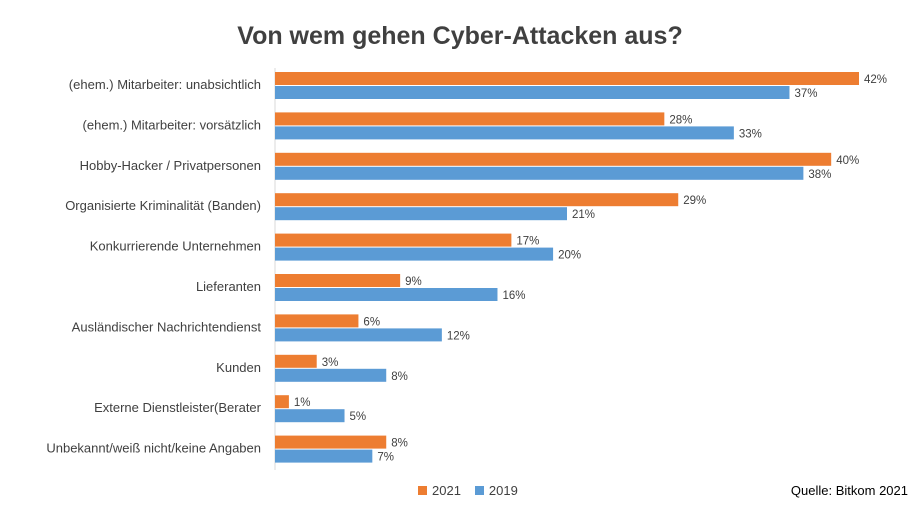 The height and width of the screenshot is (517, 920). I want to click on data-label-2019: 7%, so click(385, 458).